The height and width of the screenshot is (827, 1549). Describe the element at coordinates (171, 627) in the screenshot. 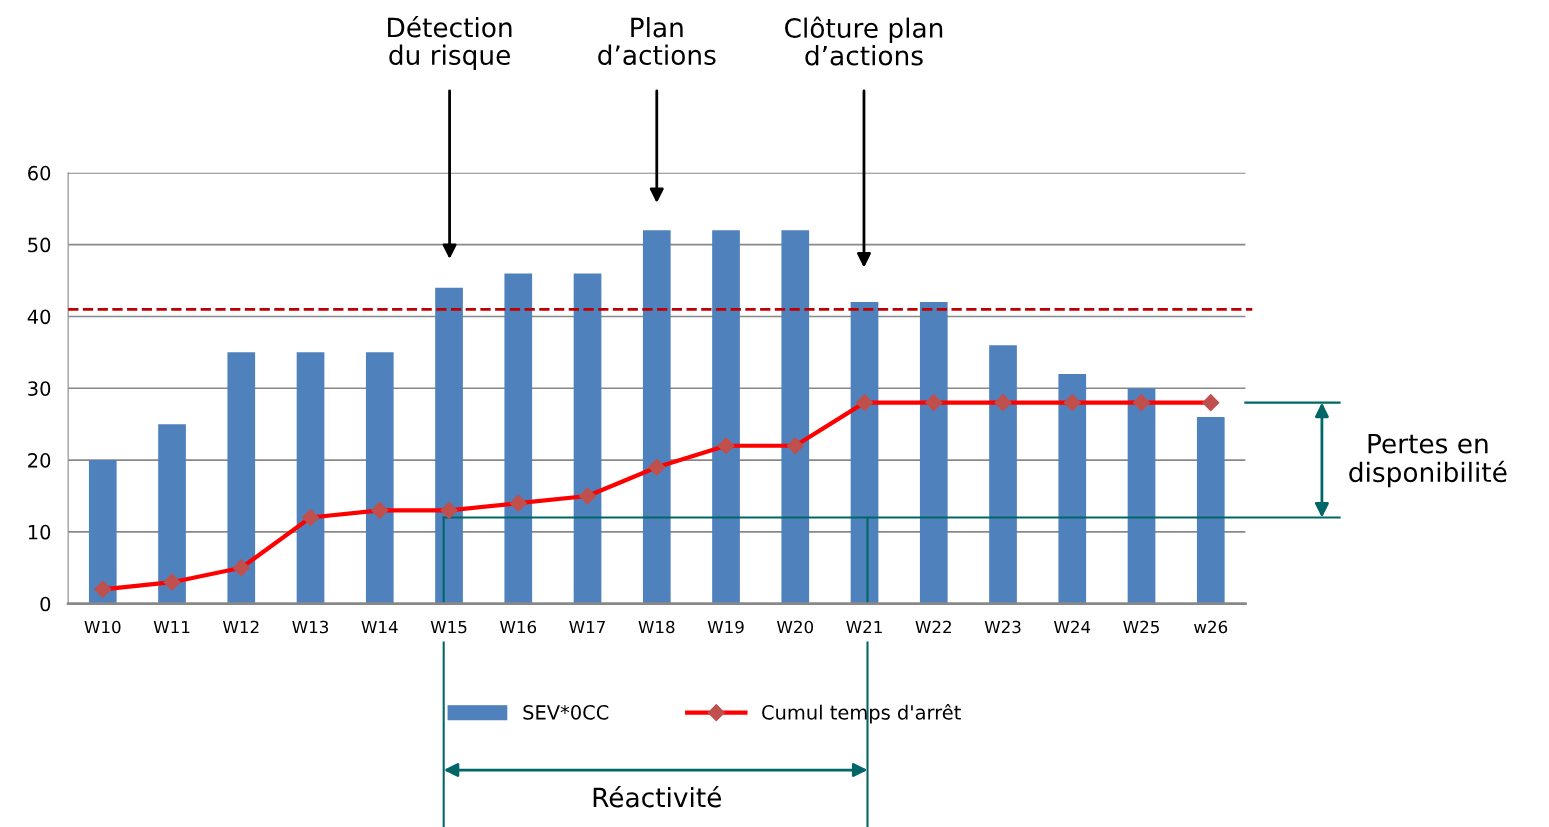

I see `x-tick-label: W11` at that location.